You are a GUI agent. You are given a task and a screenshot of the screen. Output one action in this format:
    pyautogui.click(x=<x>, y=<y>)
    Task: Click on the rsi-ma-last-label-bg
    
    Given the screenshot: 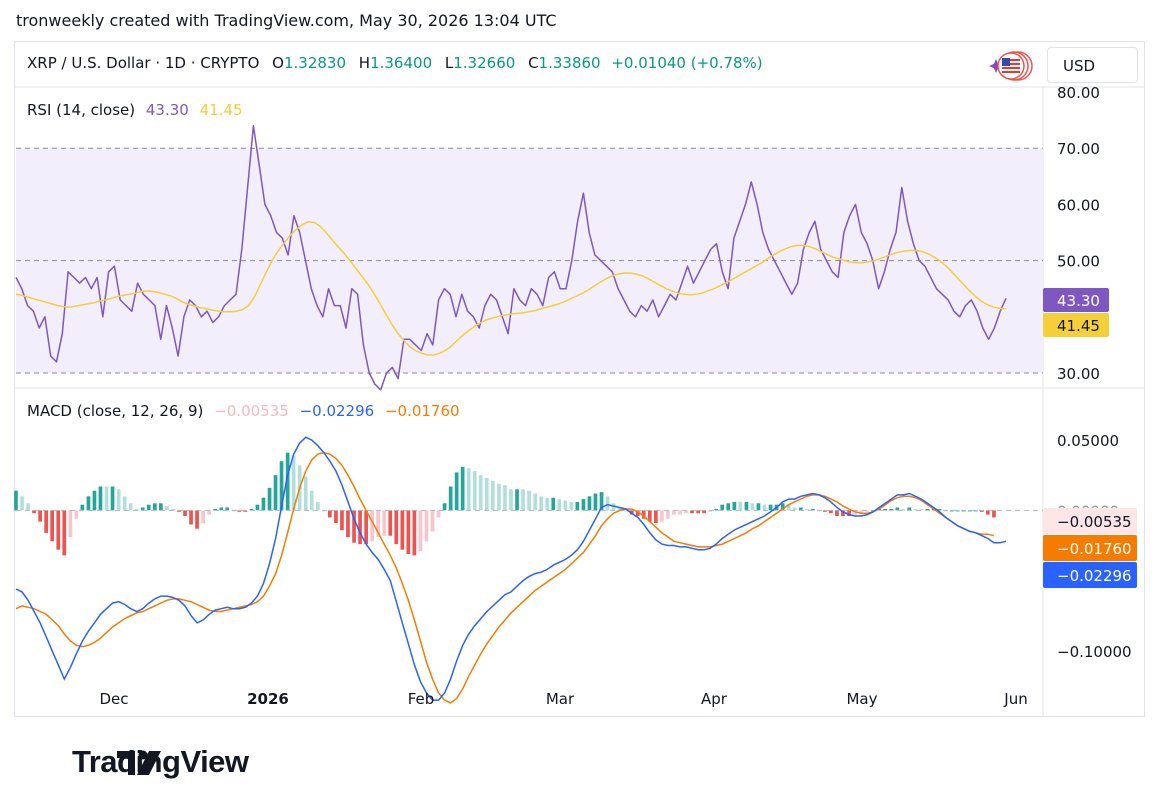 What is the action you would take?
    pyautogui.click(x=1076, y=325)
    